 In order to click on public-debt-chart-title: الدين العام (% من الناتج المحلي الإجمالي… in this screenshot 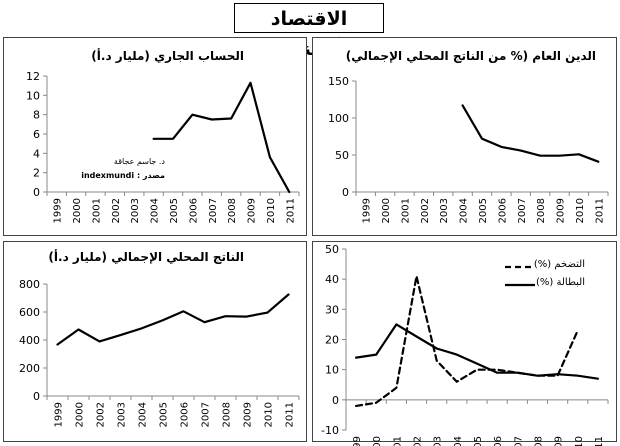, I will do `click(470, 56)`.